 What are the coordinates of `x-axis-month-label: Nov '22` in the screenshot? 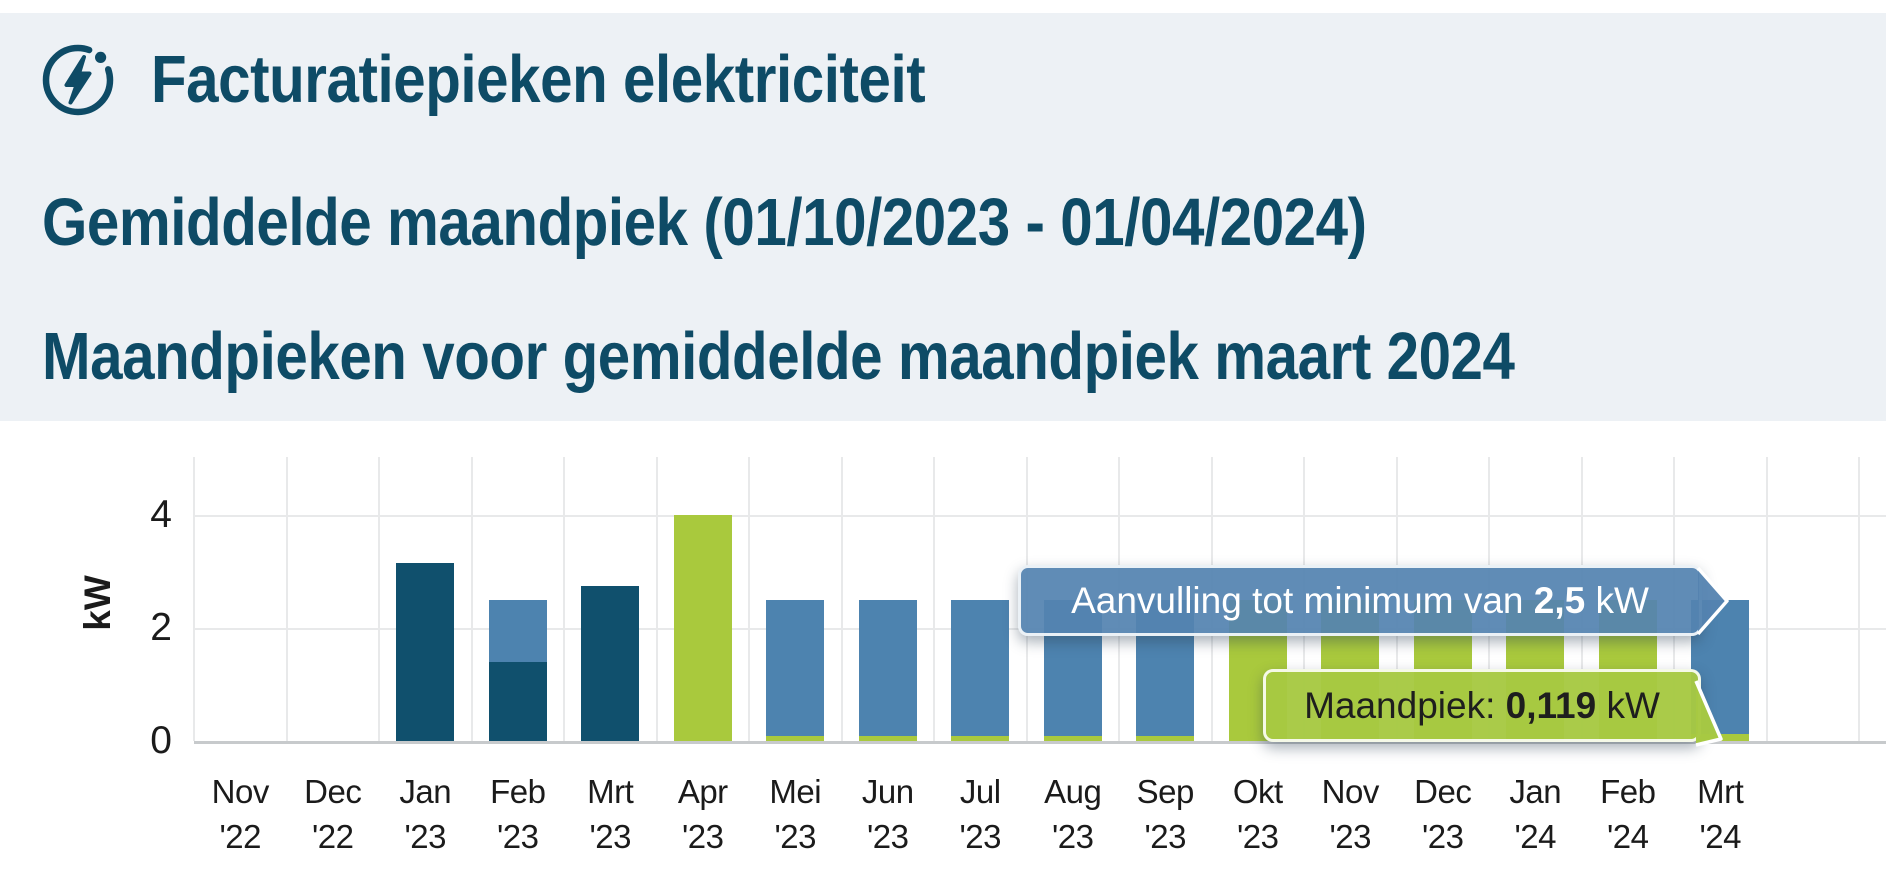 It's located at (240, 814).